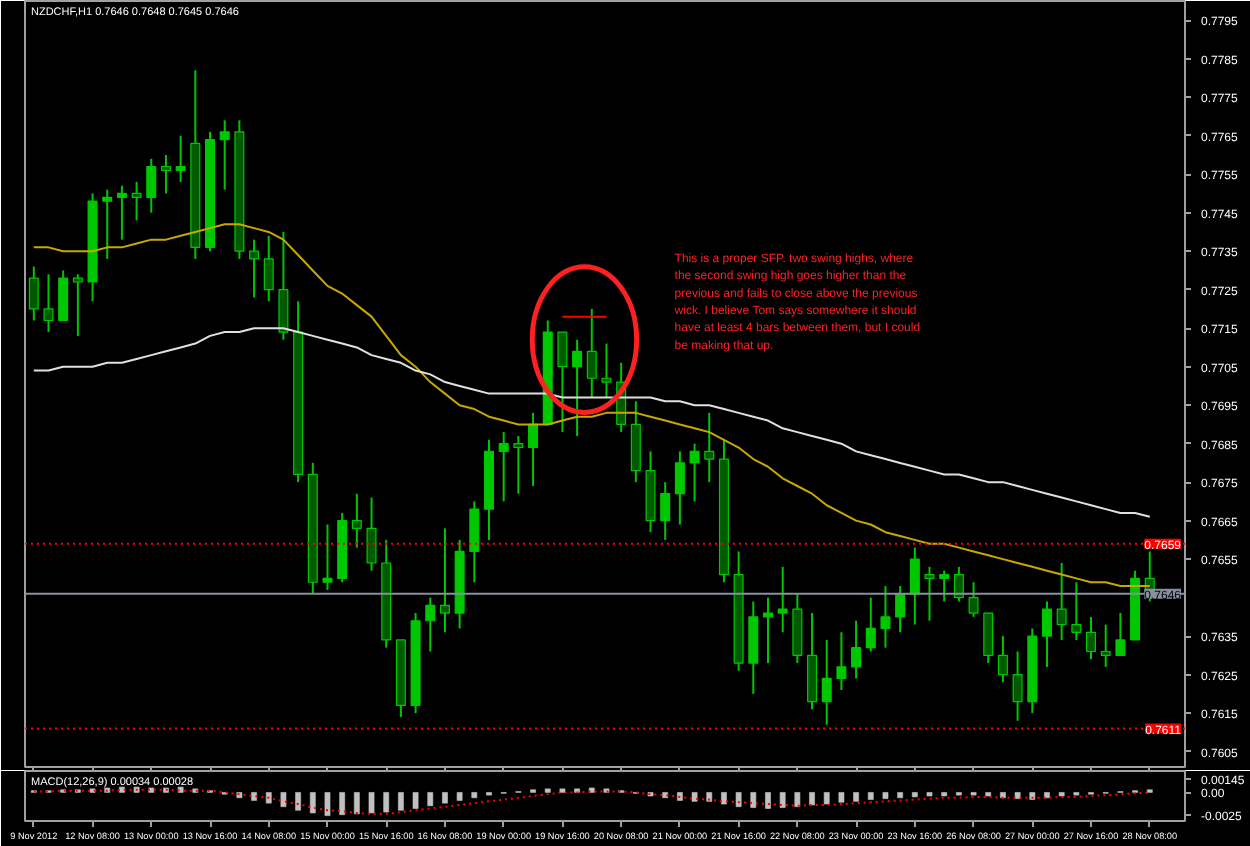  I want to click on line-series, so click(591, 801).